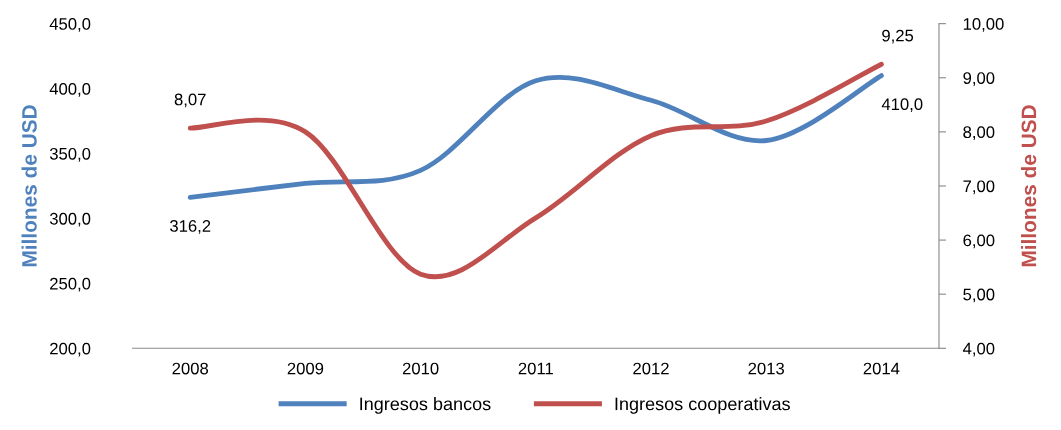 The width and height of the screenshot is (1061, 430). What do you see at coordinates (29, 186) in the screenshot?
I see `y-axis-title: Millones de USD` at bounding box center [29, 186].